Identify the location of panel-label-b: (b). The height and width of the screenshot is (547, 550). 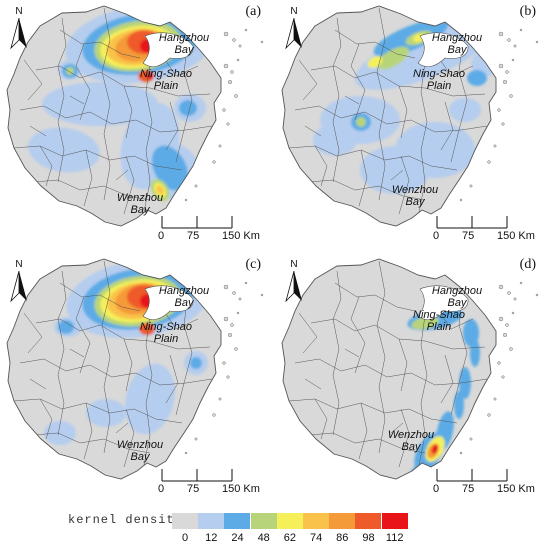
(527, 11).